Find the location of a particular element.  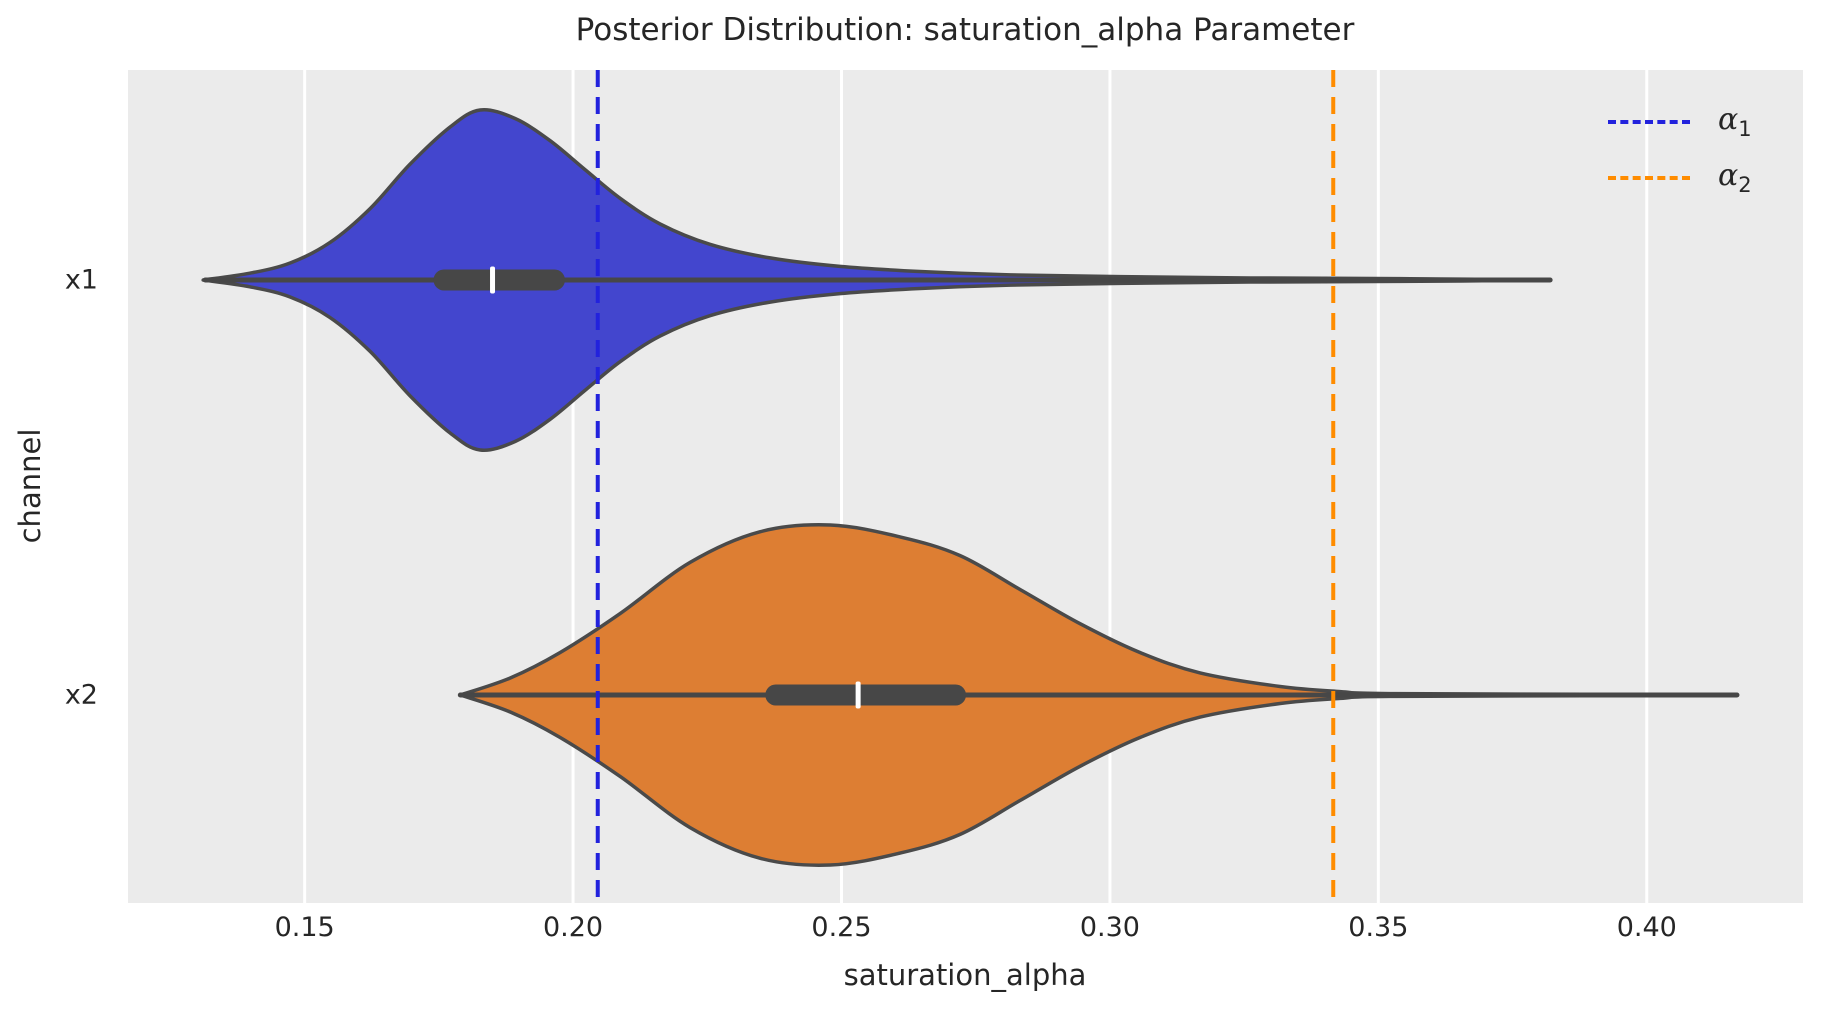

alpha1-symbol: α is located at coordinates (1728, 119).